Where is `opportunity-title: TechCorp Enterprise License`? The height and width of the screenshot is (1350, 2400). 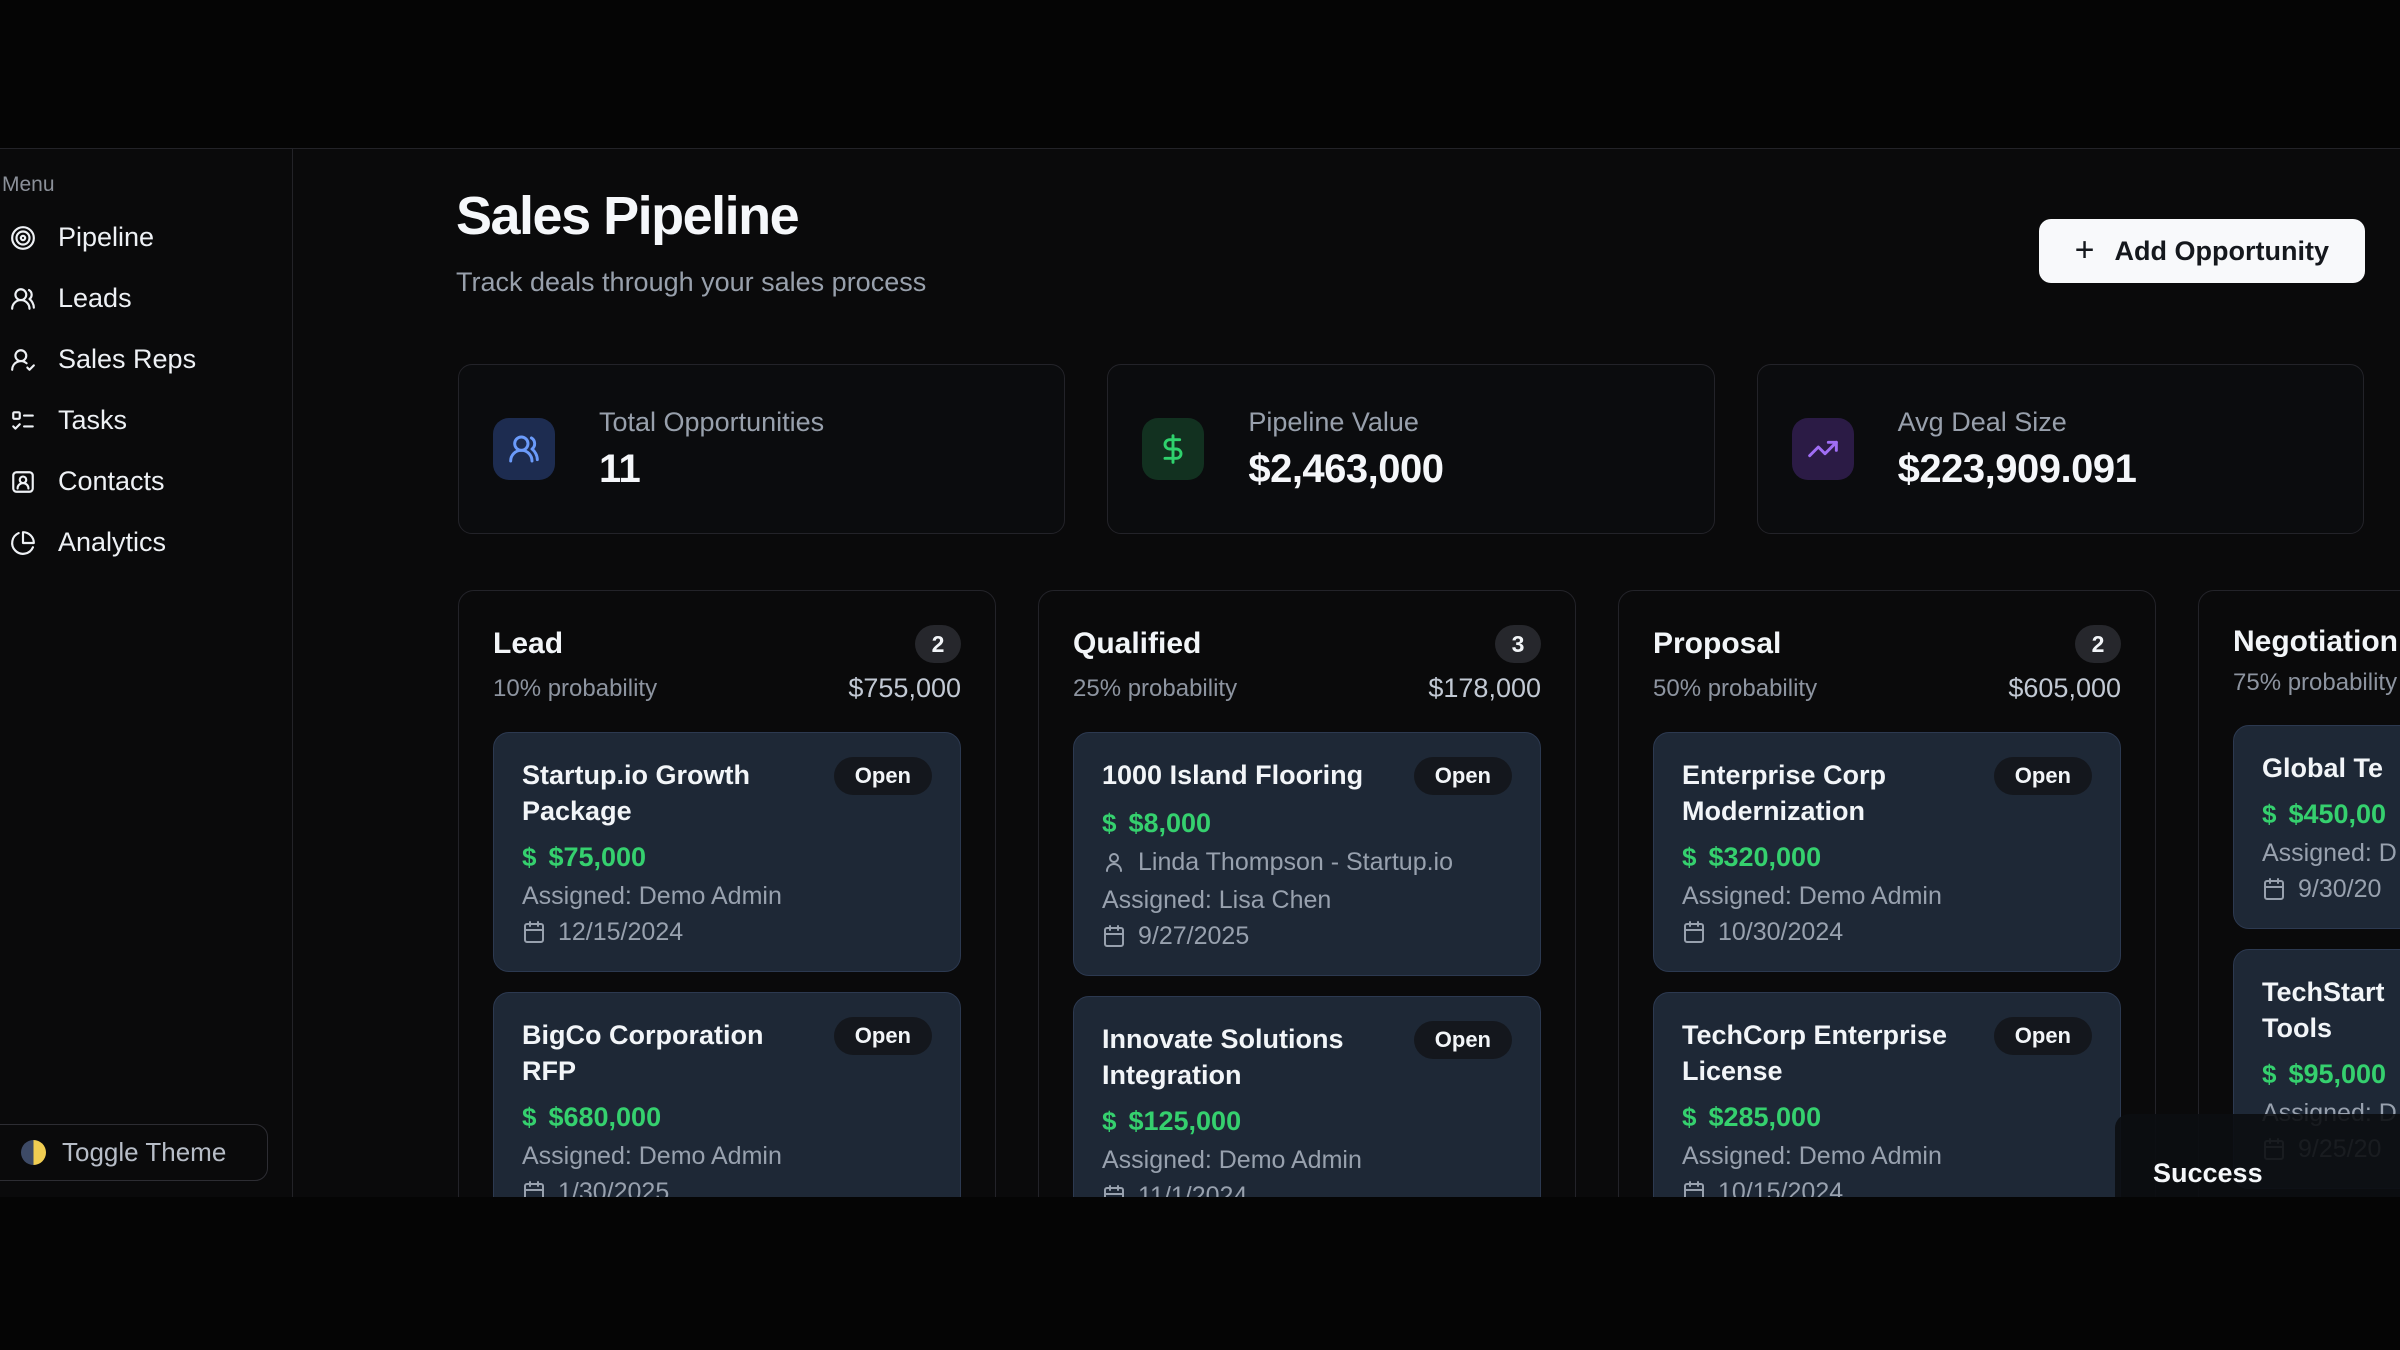
opportunity-title: TechCorp Enterprise License is located at coordinates (1815, 1053).